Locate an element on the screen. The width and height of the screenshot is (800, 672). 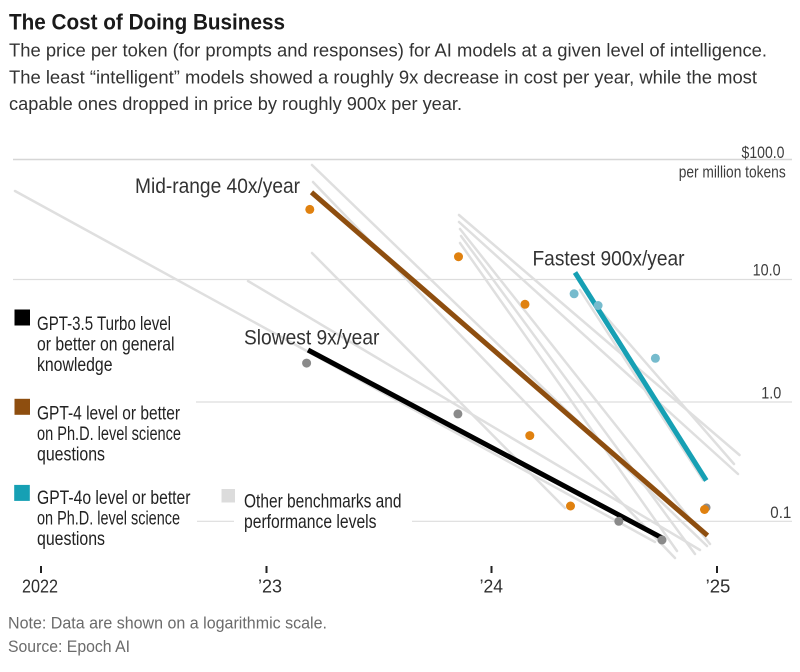
svg-text: GPT-4o level or better is located at coordinates (114, 498).